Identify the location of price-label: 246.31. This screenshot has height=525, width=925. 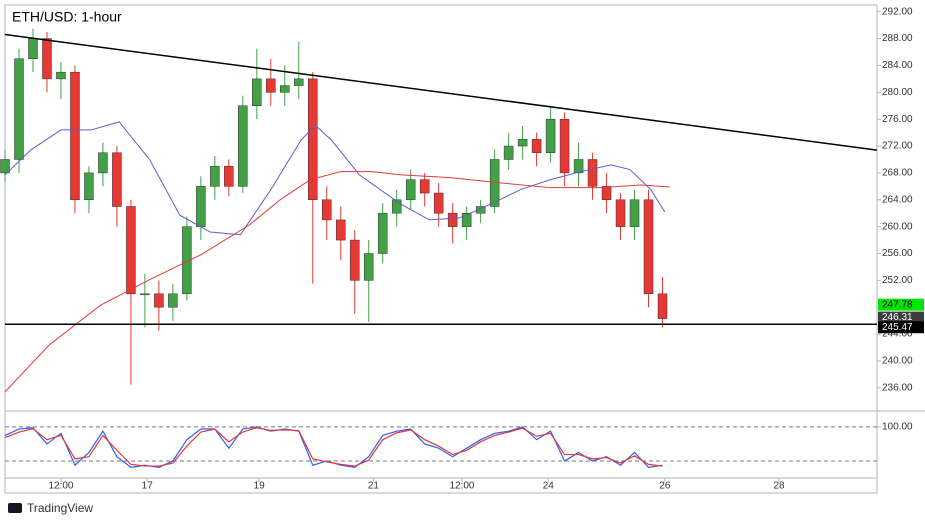
(897, 317).